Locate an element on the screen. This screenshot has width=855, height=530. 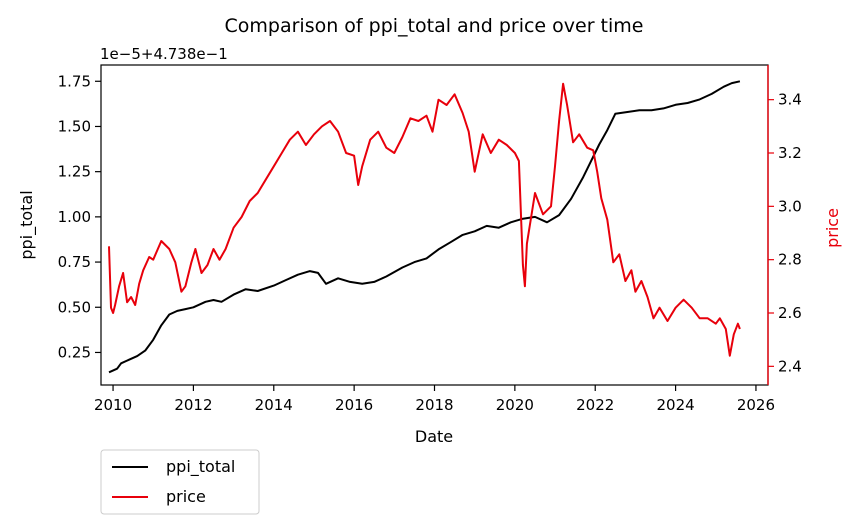
right-y-tick-label: 2.8 is located at coordinates (790, 260).